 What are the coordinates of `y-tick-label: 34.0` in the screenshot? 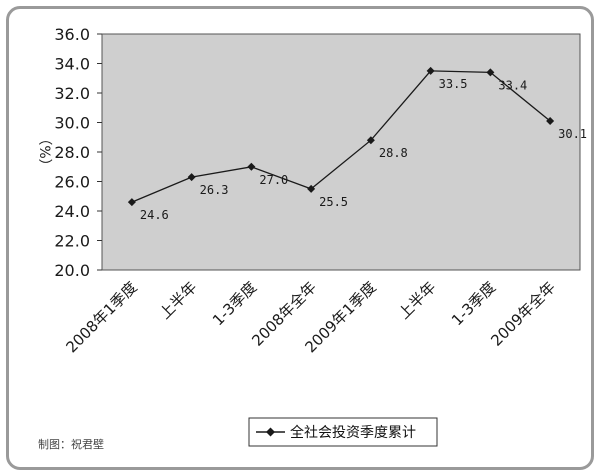 It's located at (72, 64).